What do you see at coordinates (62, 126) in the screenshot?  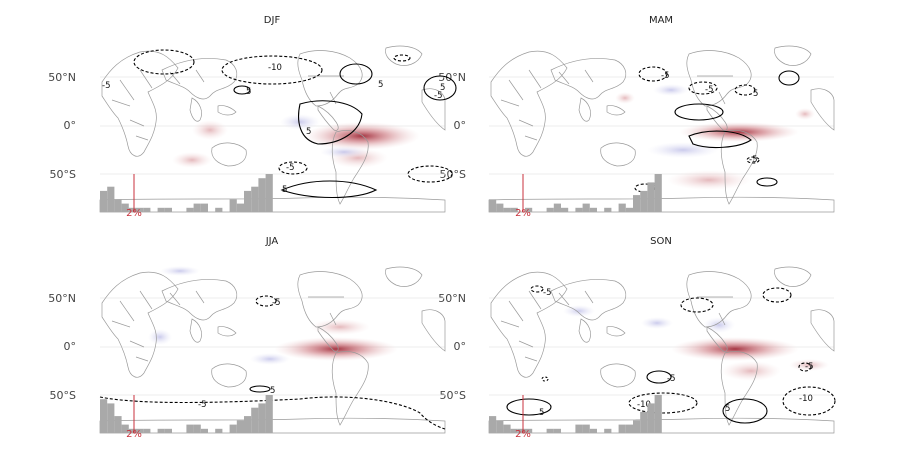 I see `latitude-axis-top: 50°N 0° 50°S` at bounding box center [62, 126].